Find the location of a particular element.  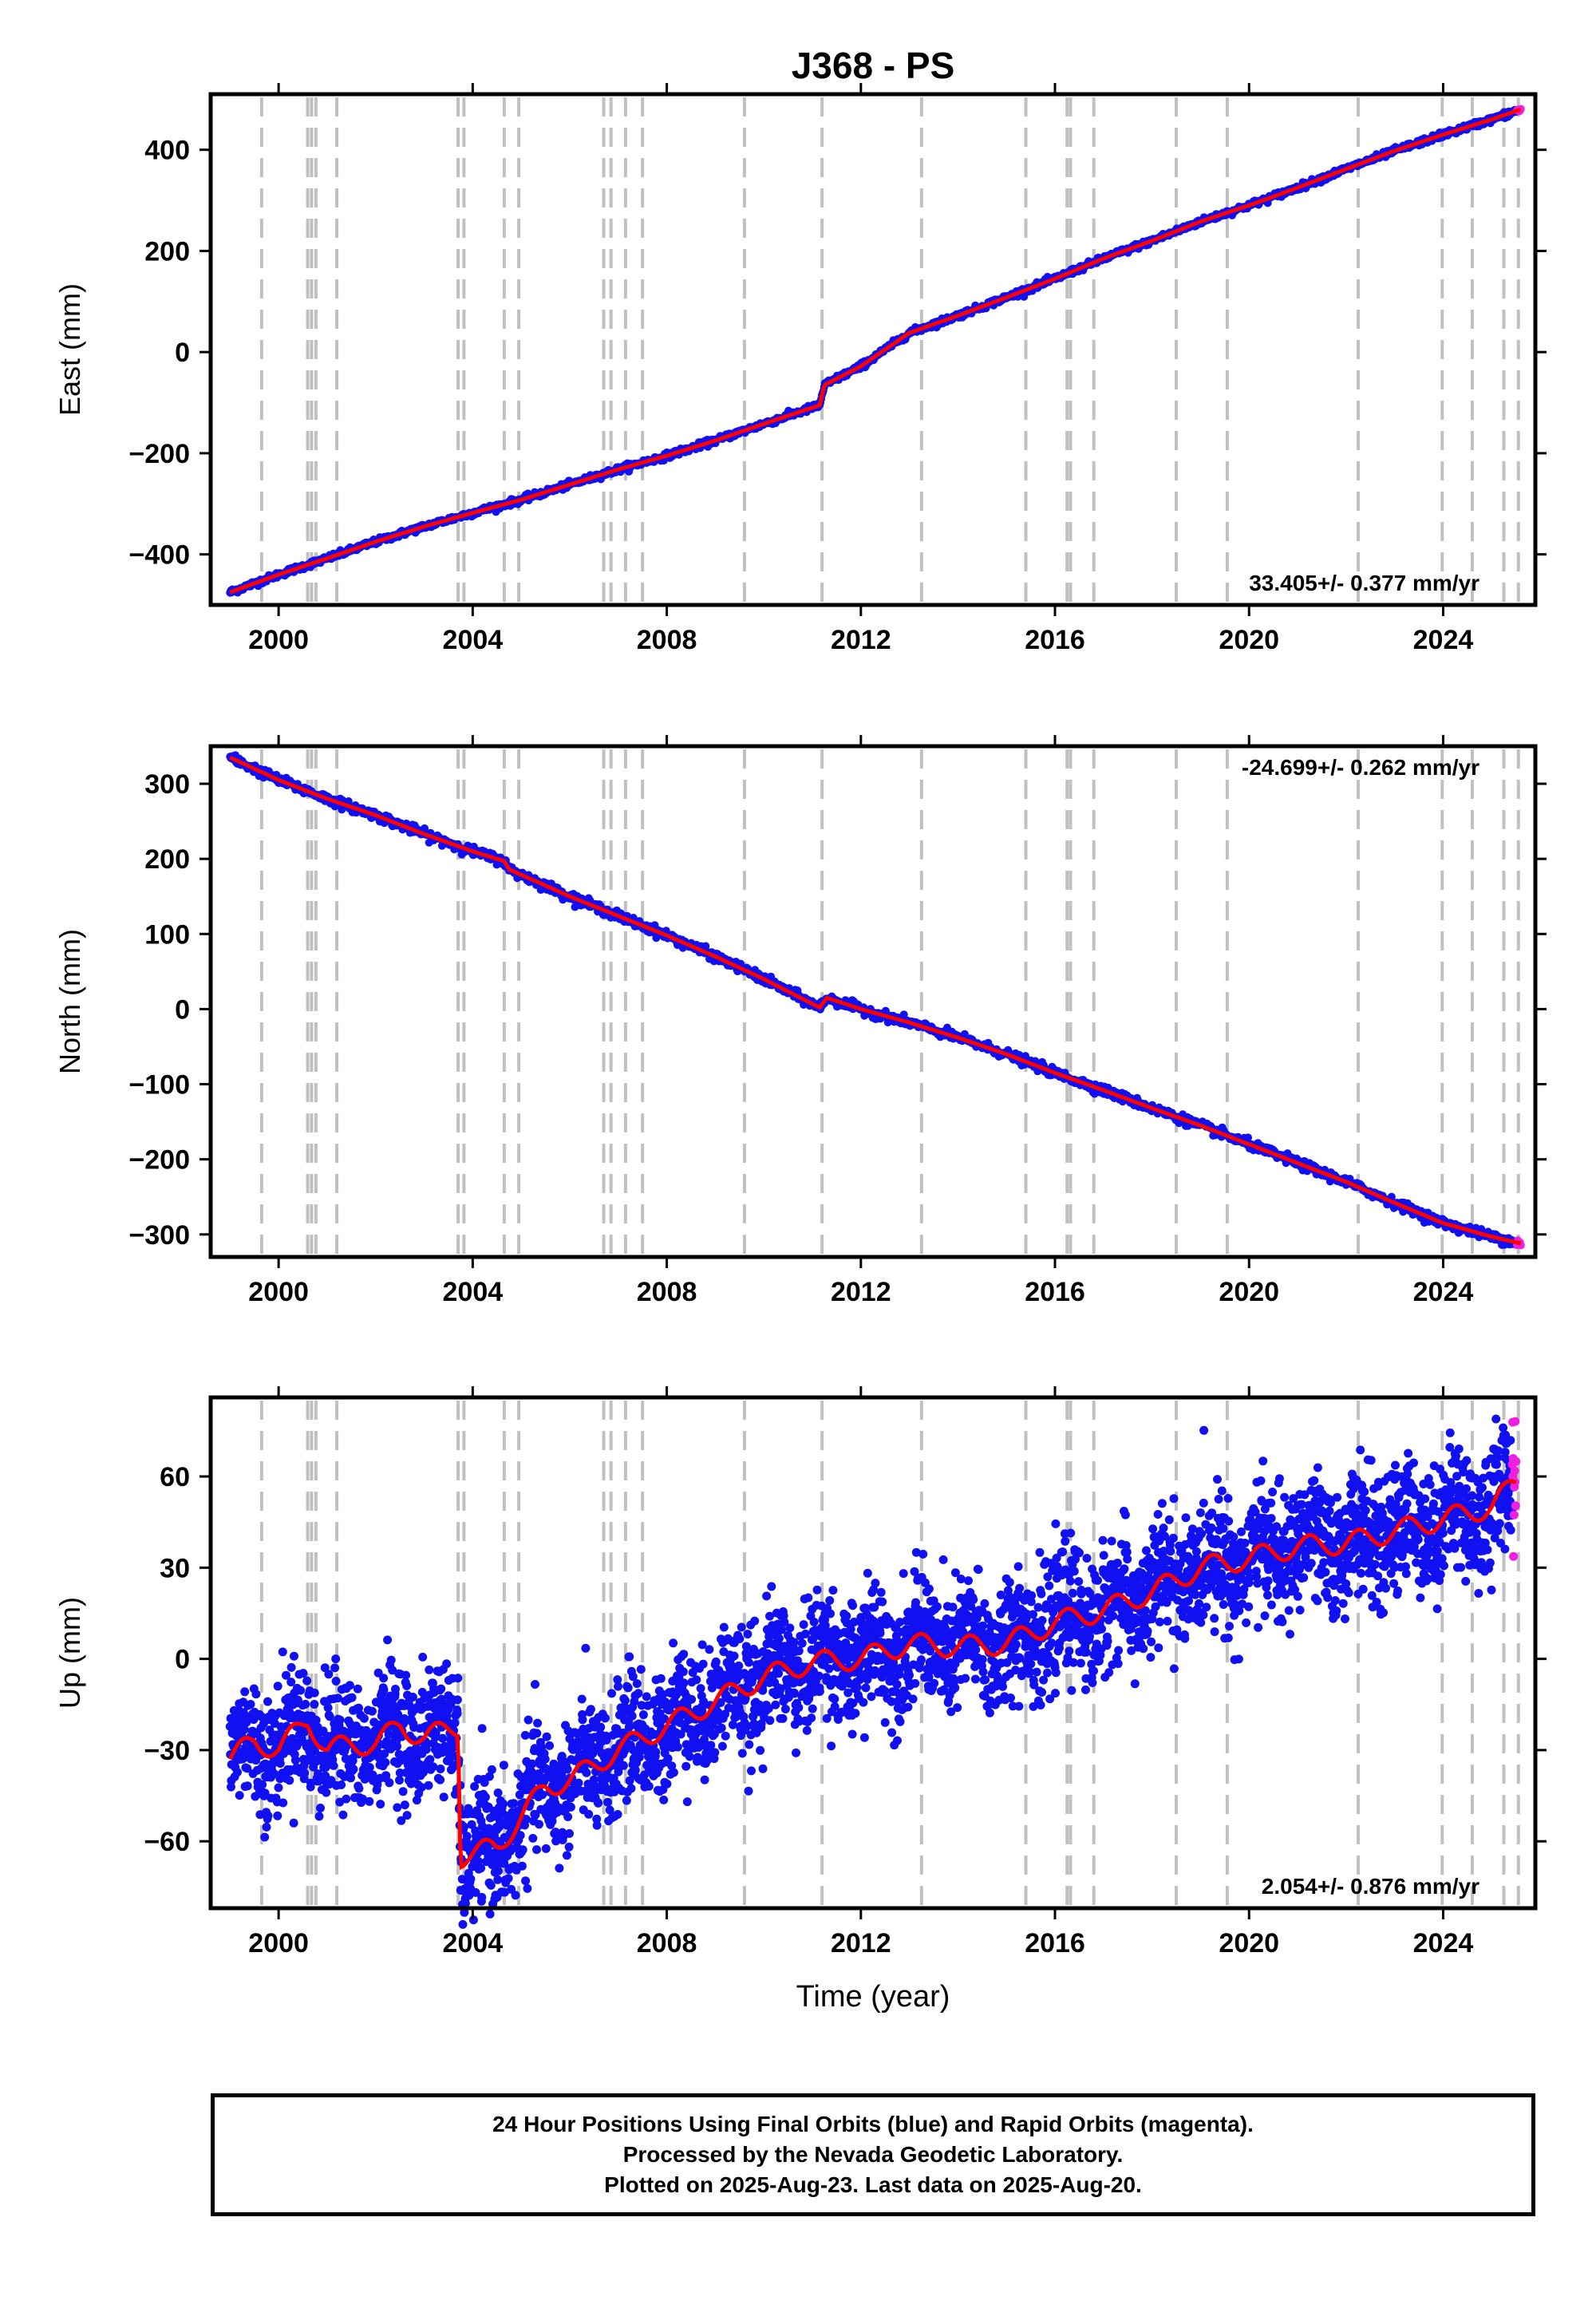

north-y-tick-label: −300 is located at coordinates (159, 1235).